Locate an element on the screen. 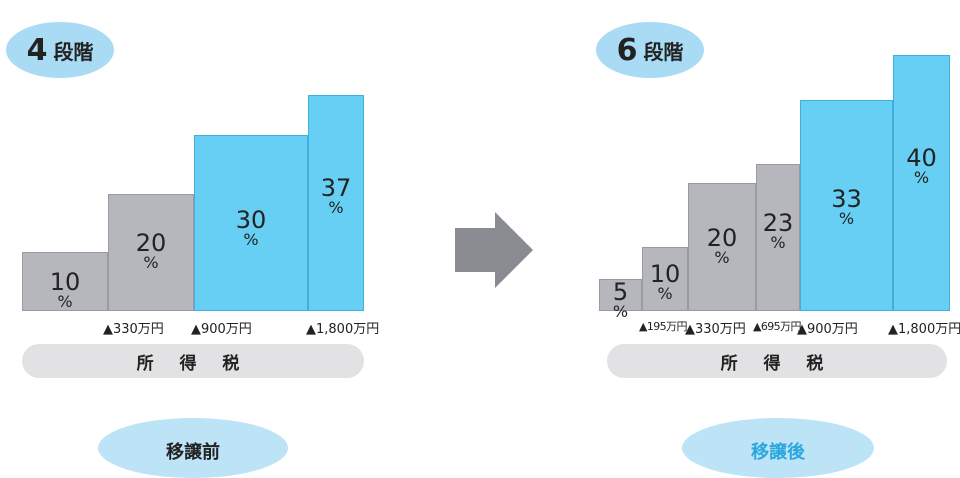  tax-rate-bar: 5% is located at coordinates (620, 299).